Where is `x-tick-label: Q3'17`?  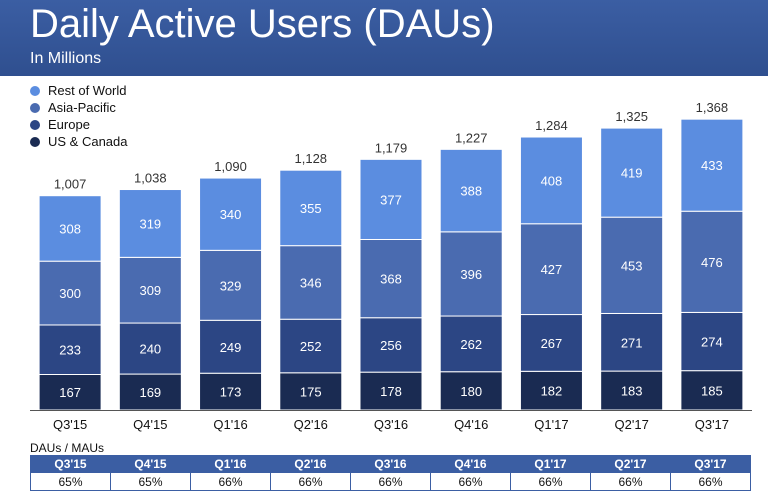 x-tick-label: Q3'17 is located at coordinates (712, 424).